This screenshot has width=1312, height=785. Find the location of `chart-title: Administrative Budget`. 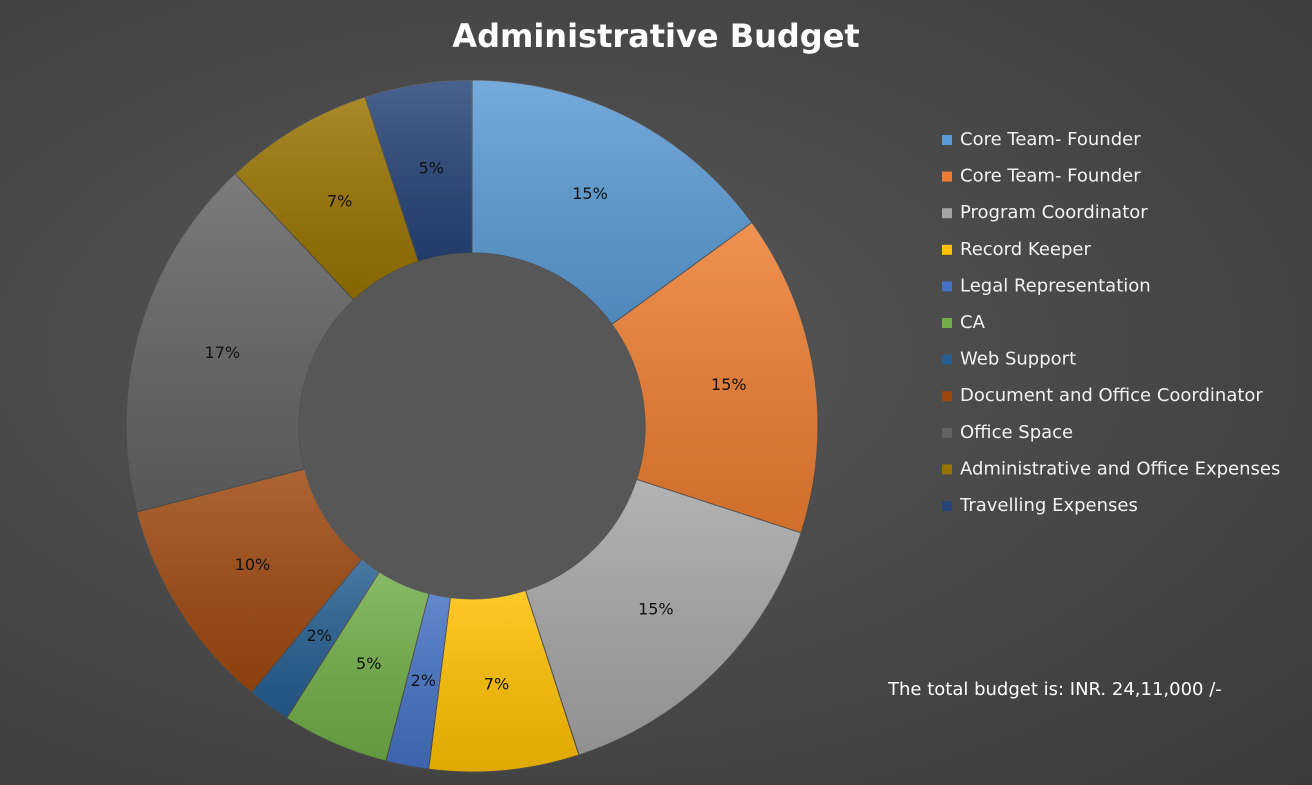

chart-title: Administrative Budget is located at coordinates (655, 36).